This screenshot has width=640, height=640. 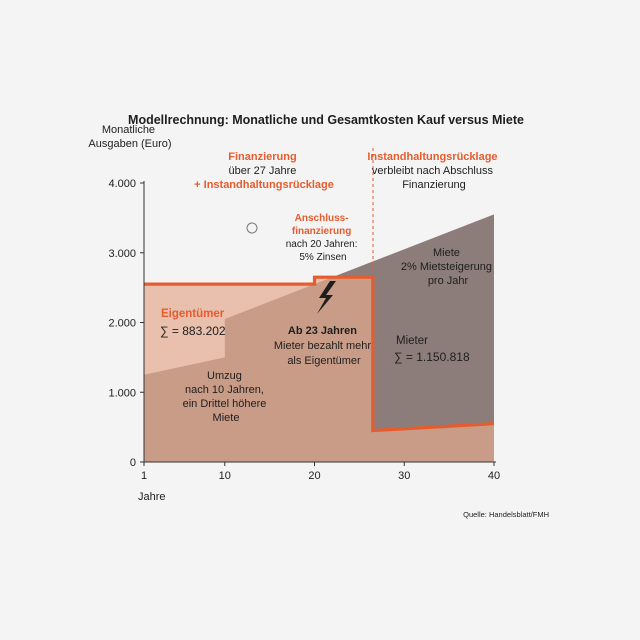 I want to click on refinance-note-line-4: 5% Zinsen, so click(x=322, y=257).